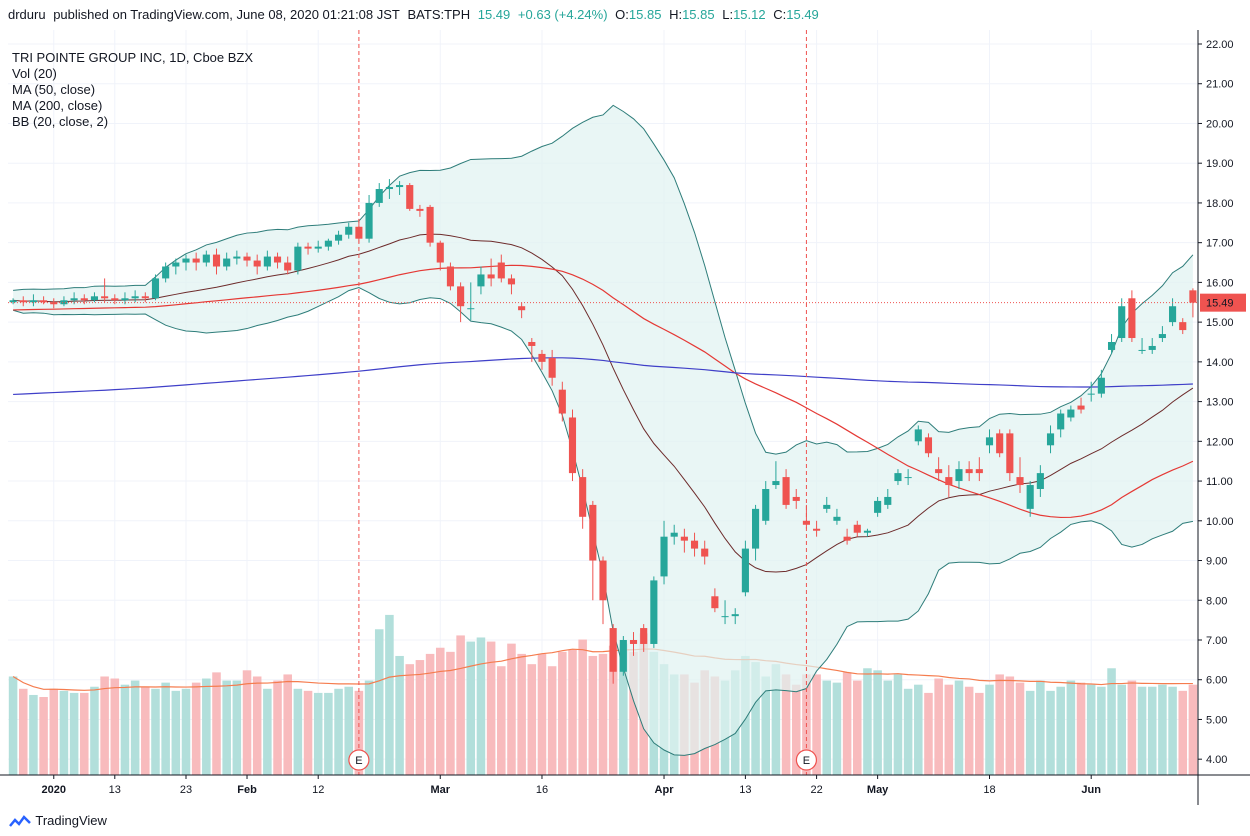  I want to click on earnings-label: E, so click(806, 761).